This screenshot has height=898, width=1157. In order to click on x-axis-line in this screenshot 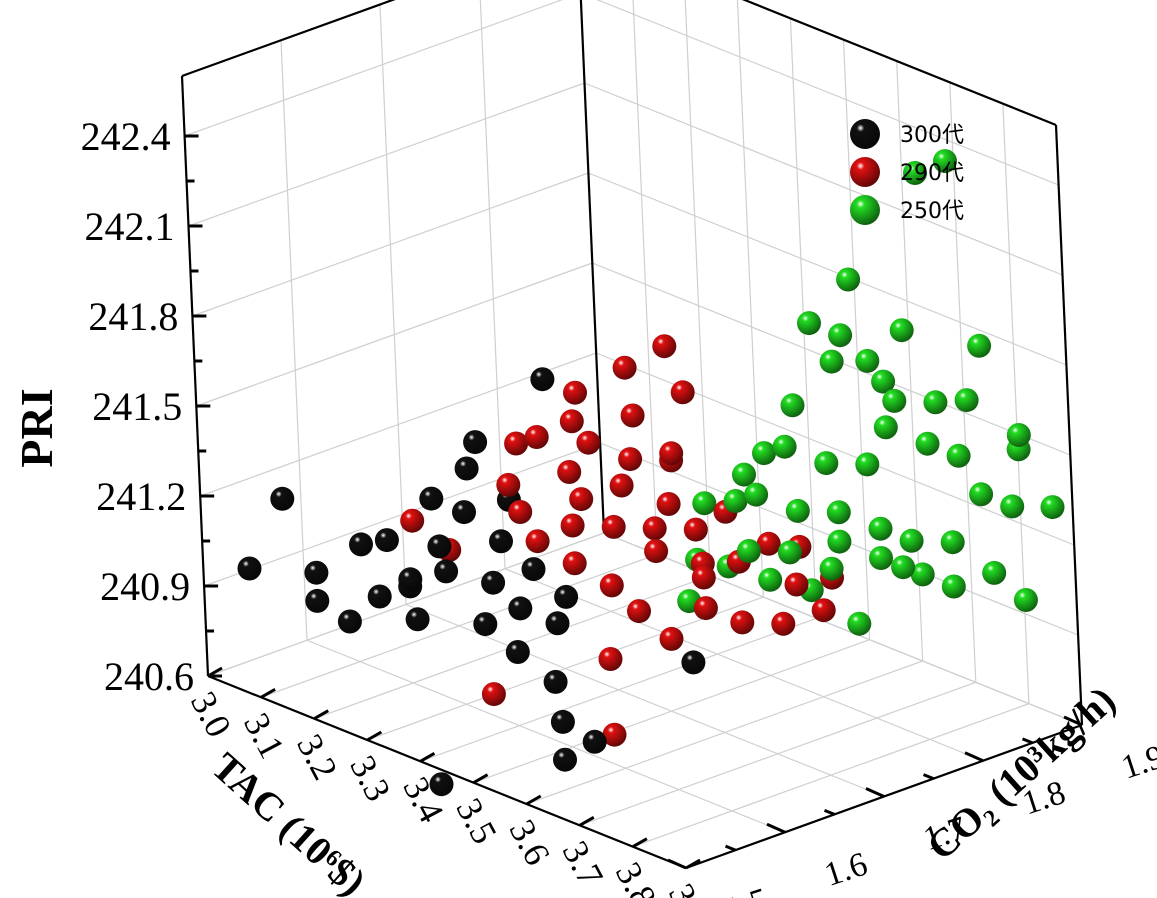, I will do `click(447, 772)`.